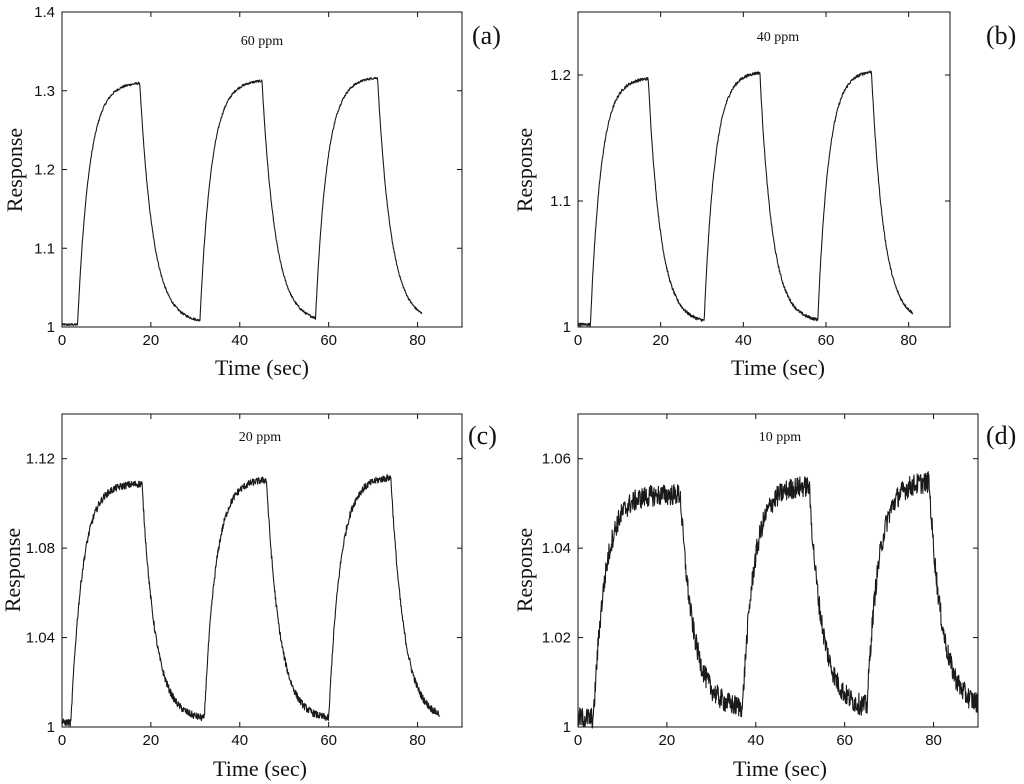 The width and height of the screenshot is (1024, 784). I want to click on y-tick-label: 1.02, so click(556, 638).